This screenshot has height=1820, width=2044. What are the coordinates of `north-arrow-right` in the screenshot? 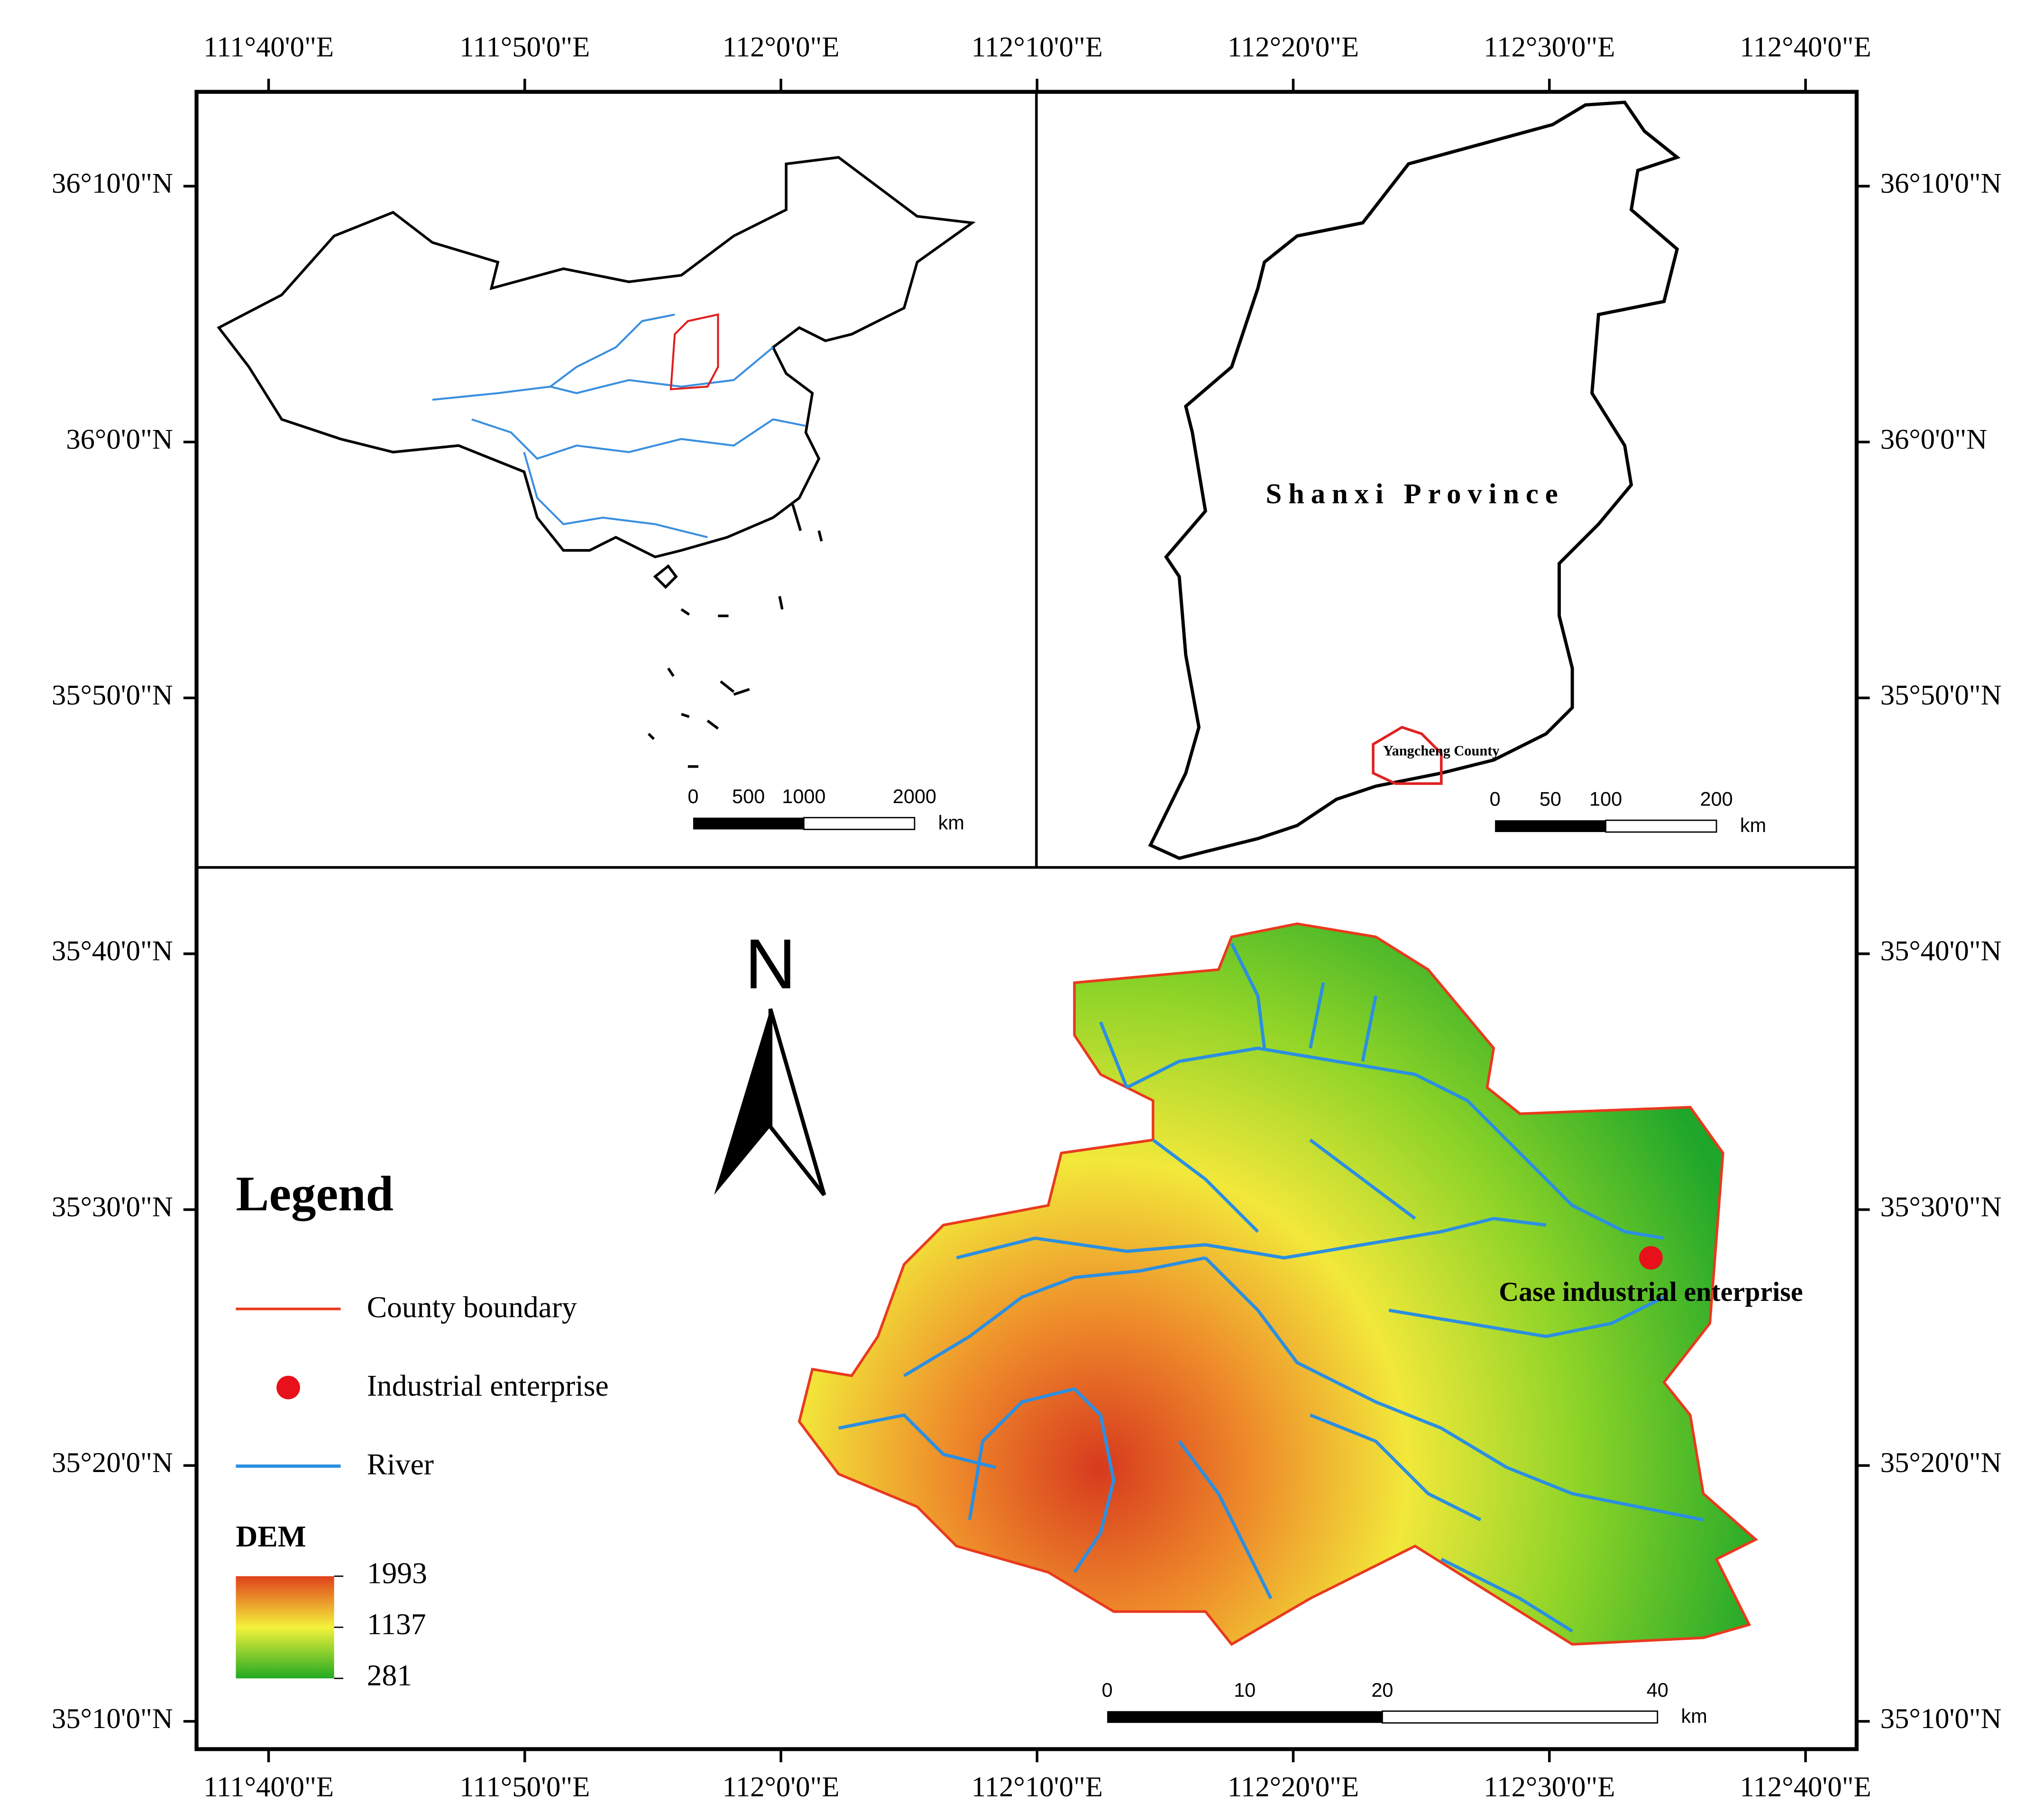 It's located at (797, 1102).